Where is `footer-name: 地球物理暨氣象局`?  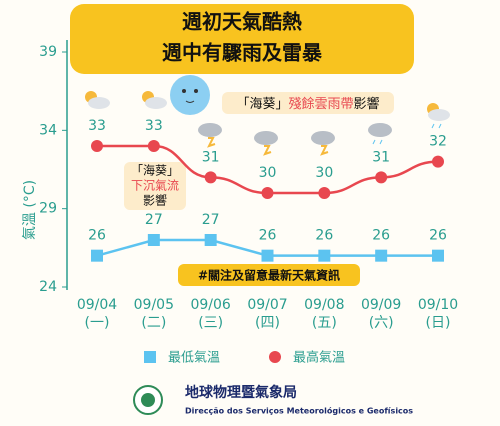 footer-name: 地球物理暨氣象局 is located at coordinates (241, 392).